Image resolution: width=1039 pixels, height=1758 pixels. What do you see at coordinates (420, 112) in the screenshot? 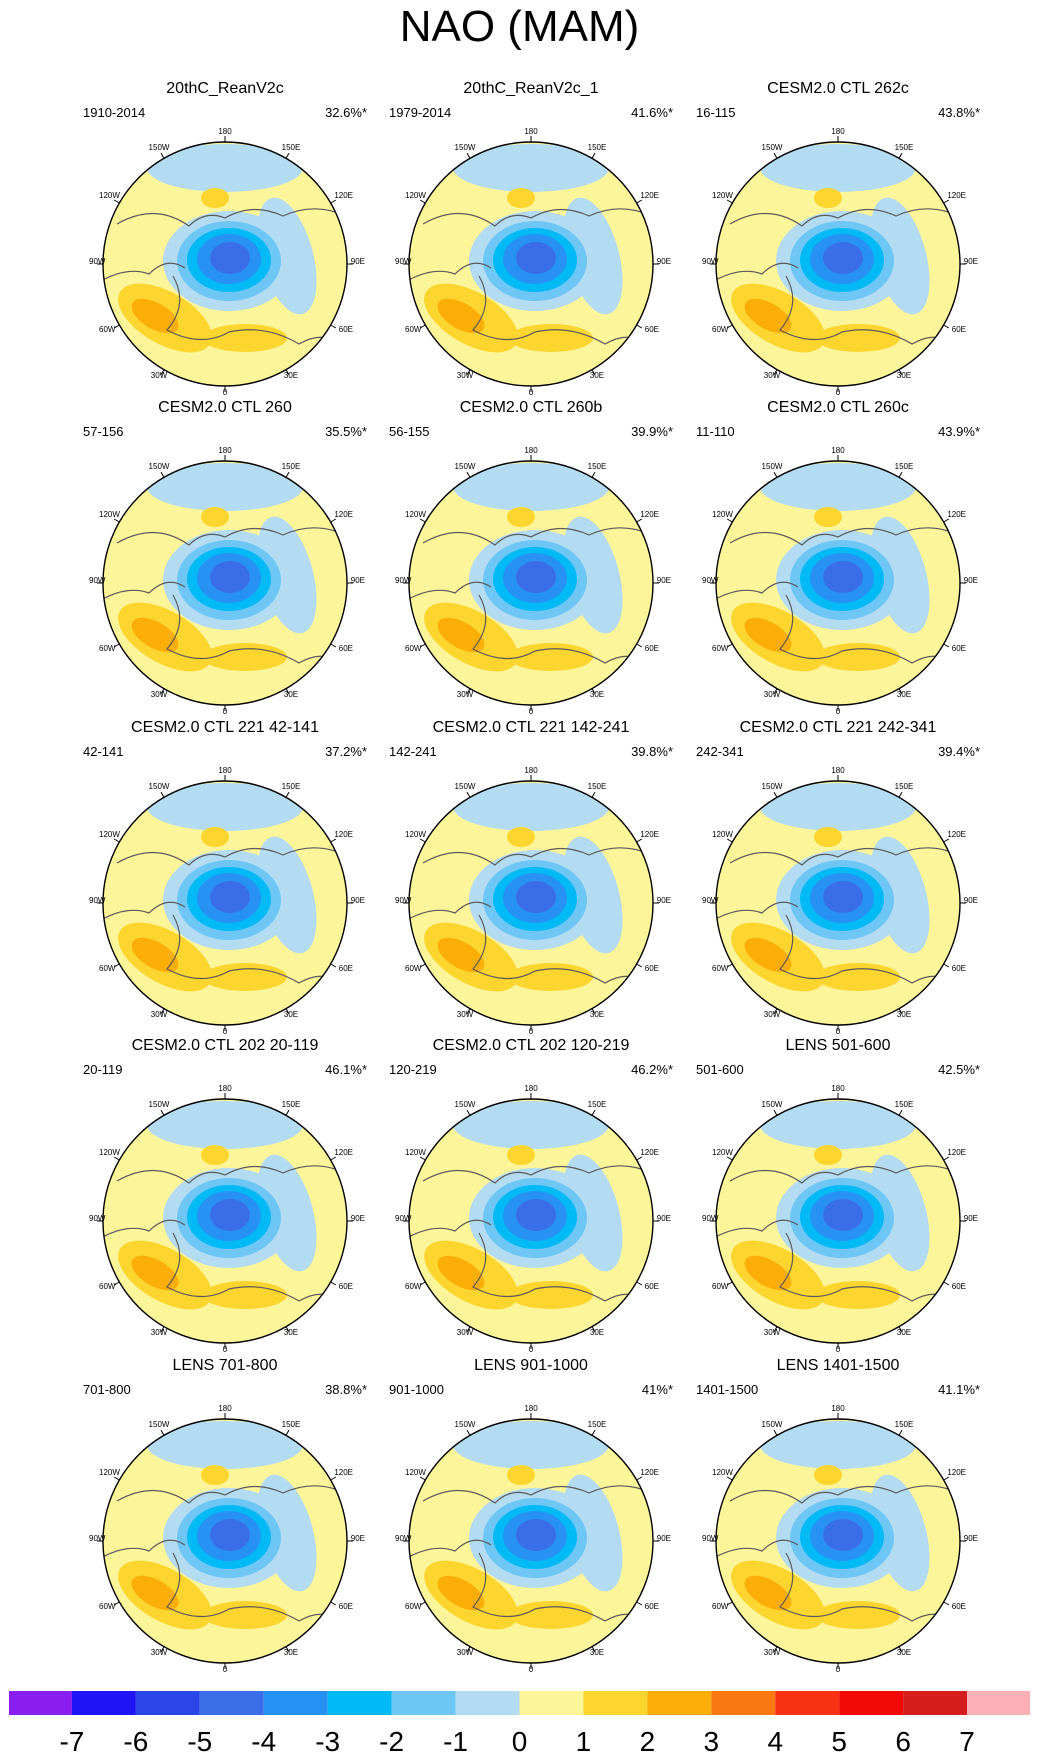
I see `panel-period: 1979-2014` at bounding box center [420, 112].